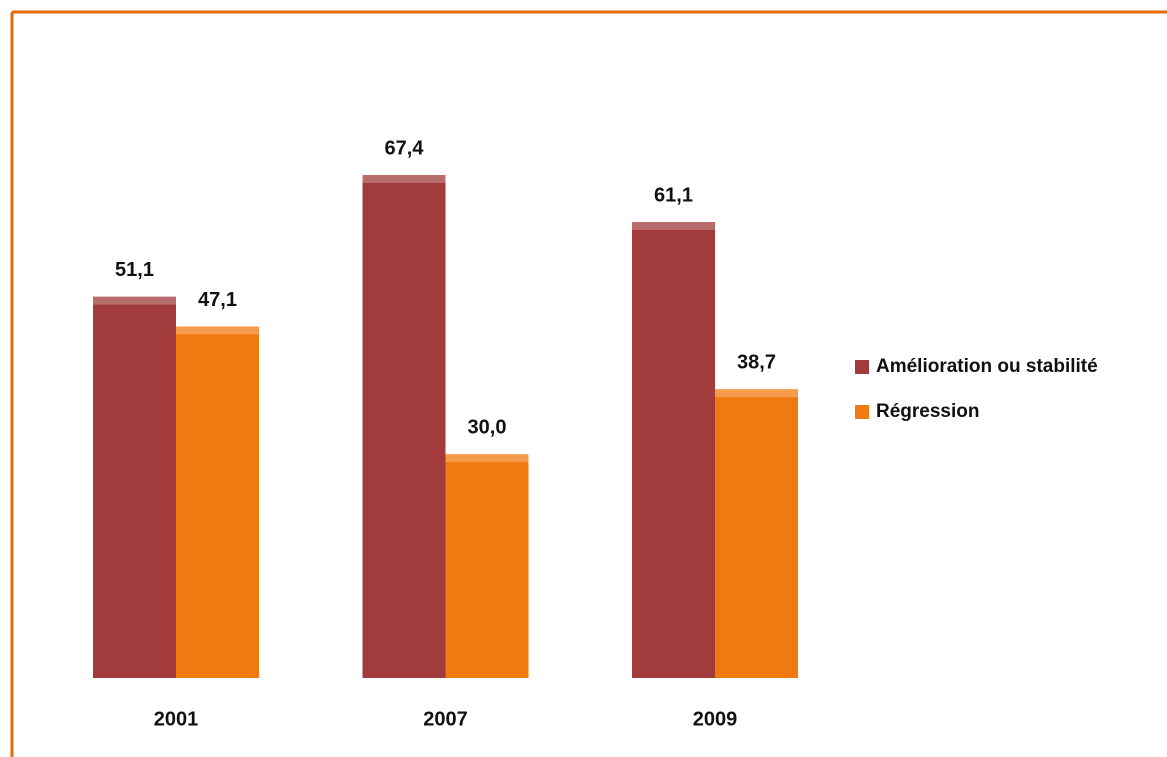  Describe the element at coordinates (756, 362) in the screenshot. I see `value-label: 38,7` at that location.